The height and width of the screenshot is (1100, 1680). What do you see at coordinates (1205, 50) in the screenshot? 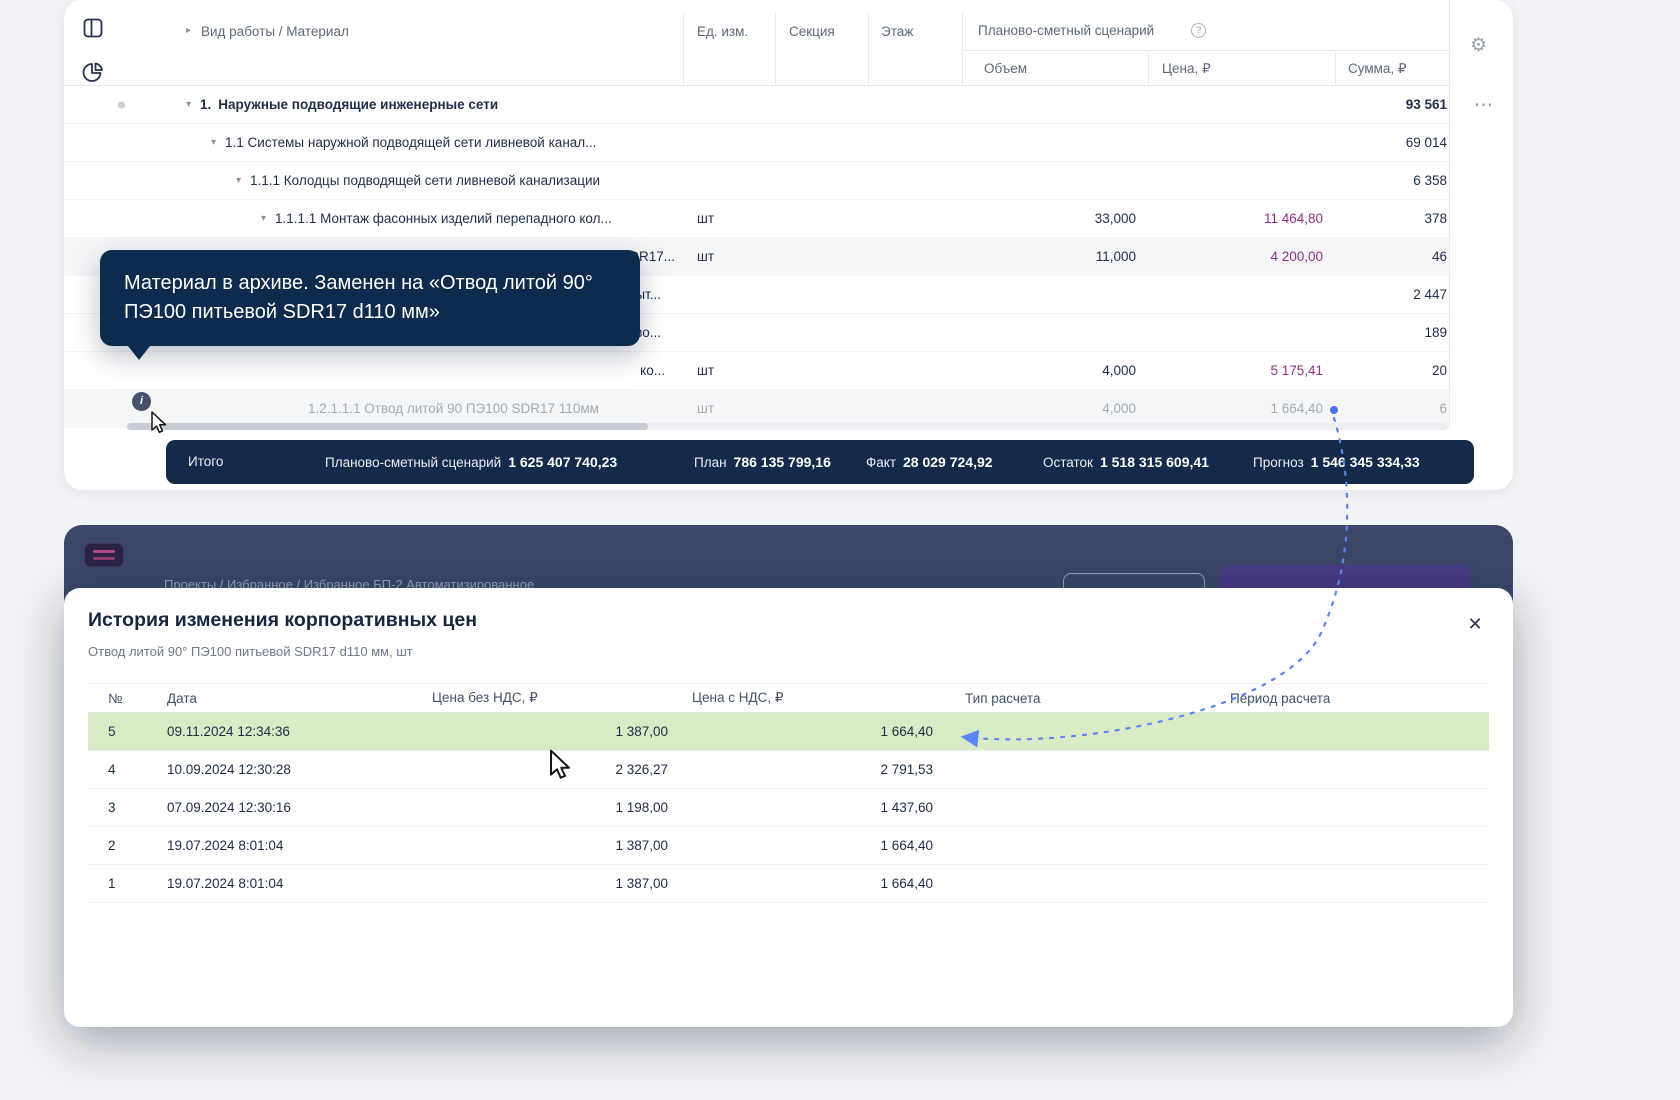
I see `header-divider` at bounding box center [1205, 50].